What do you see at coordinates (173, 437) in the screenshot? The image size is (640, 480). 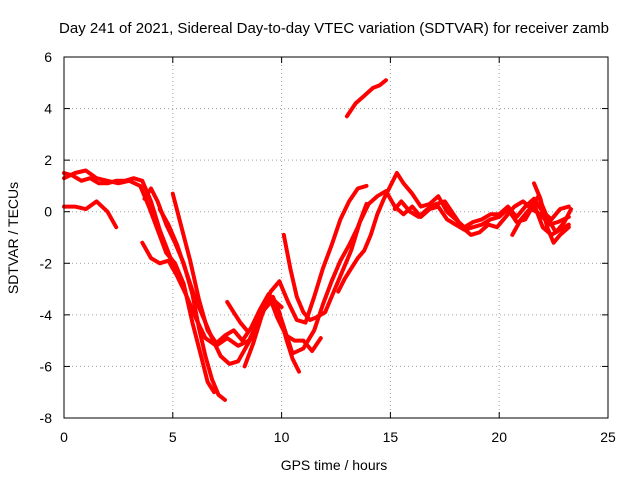 I see `x-tick-label: 5` at bounding box center [173, 437].